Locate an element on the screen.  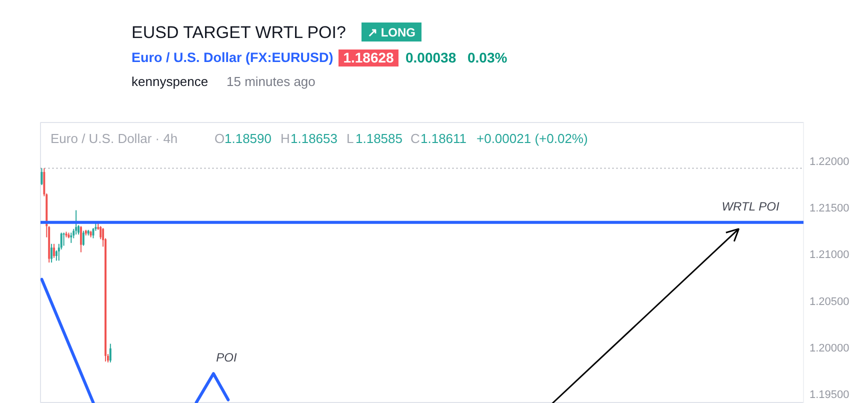
annotation: POI is located at coordinates (227, 357).